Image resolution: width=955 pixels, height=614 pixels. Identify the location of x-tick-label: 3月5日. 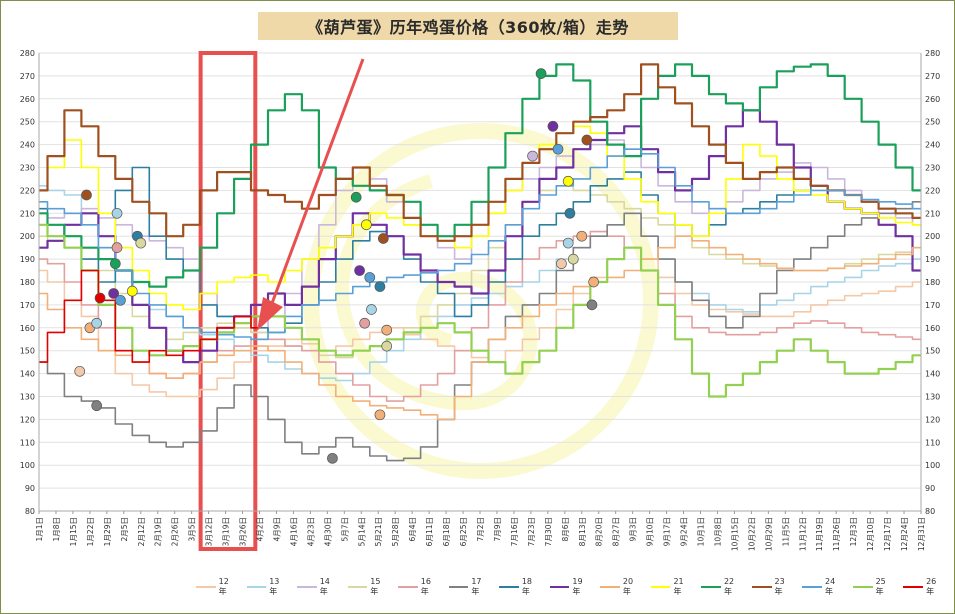
(192, 529).